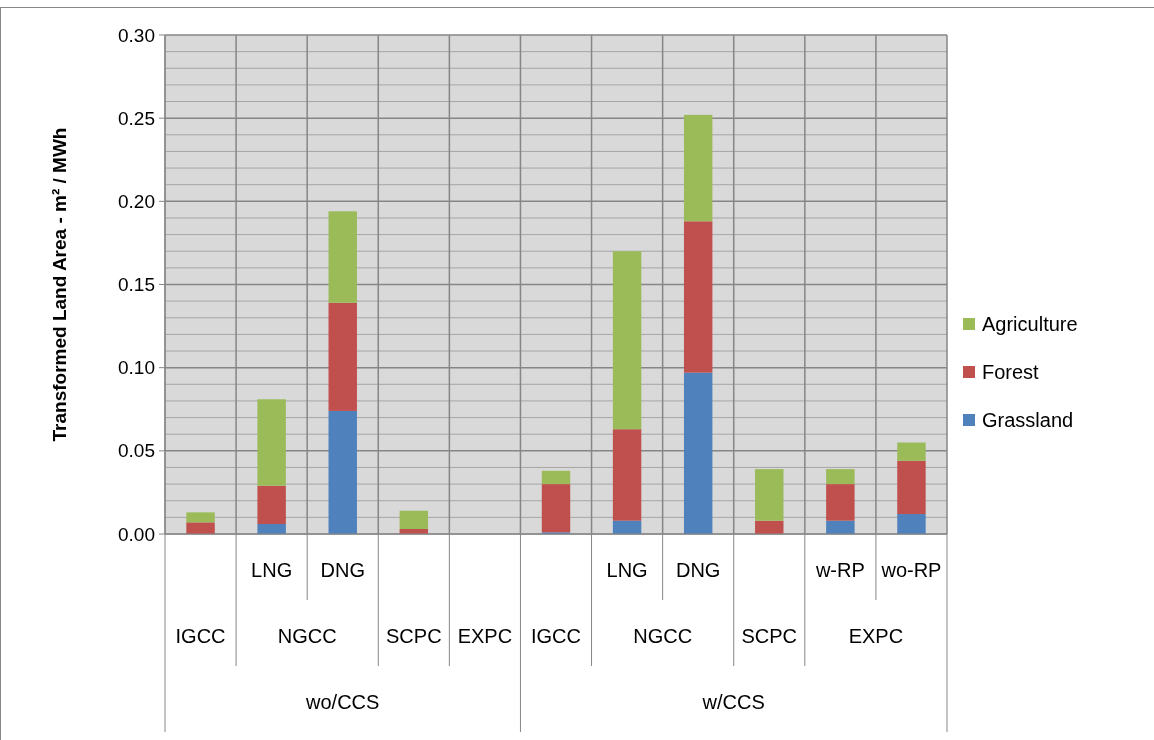 Image resolution: width=1154 pixels, height=740 pixels. What do you see at coordinates (911, 570) in the screenshot?
I see `x-tick-label: wo-RP` at bounding box center [911, 570].